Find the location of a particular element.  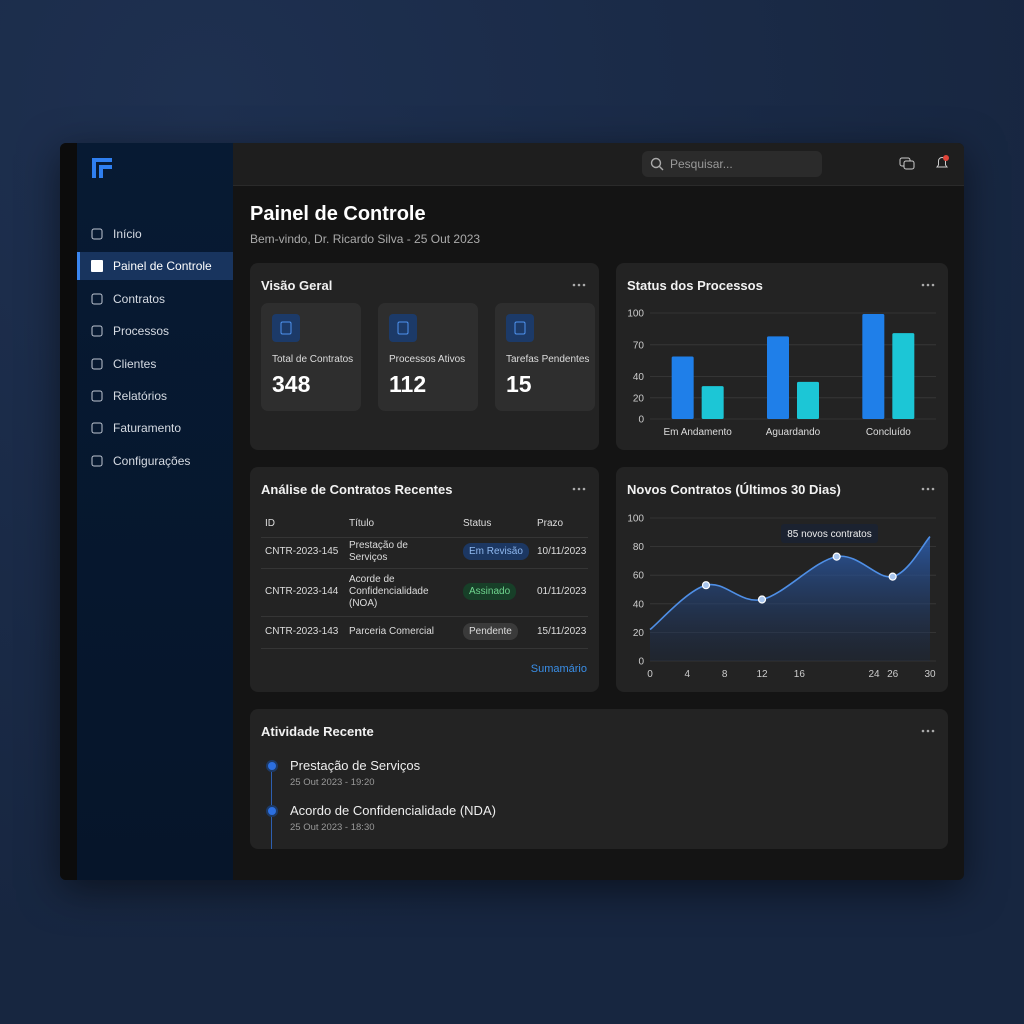

nav-label: Configurações is located at coordinates (152, 460).